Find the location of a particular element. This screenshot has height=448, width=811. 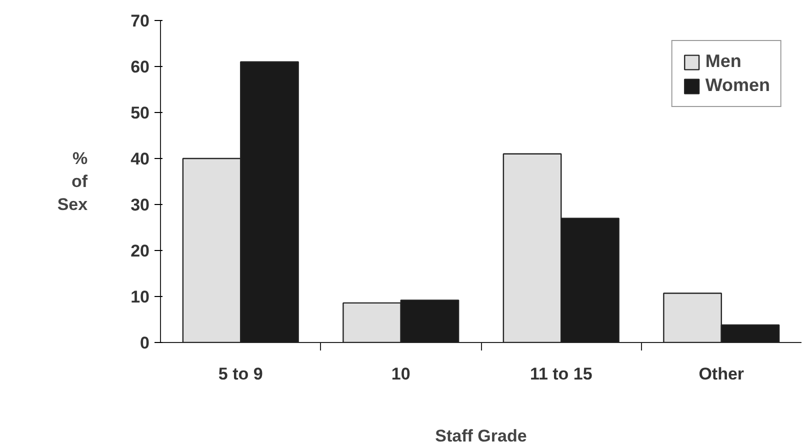

legend-label: Women is located at coordinates (737, 85).